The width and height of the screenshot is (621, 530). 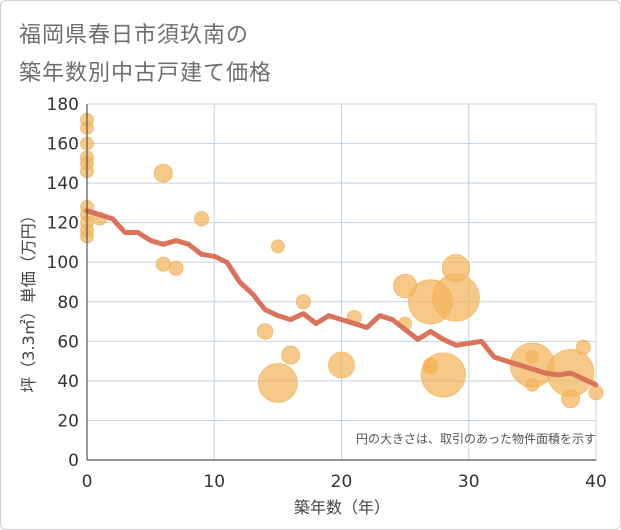 What do you see at coordinates (68, 342) in the screenshot?
I see `y-tick-label: 60` at bounding box center [68, 342].